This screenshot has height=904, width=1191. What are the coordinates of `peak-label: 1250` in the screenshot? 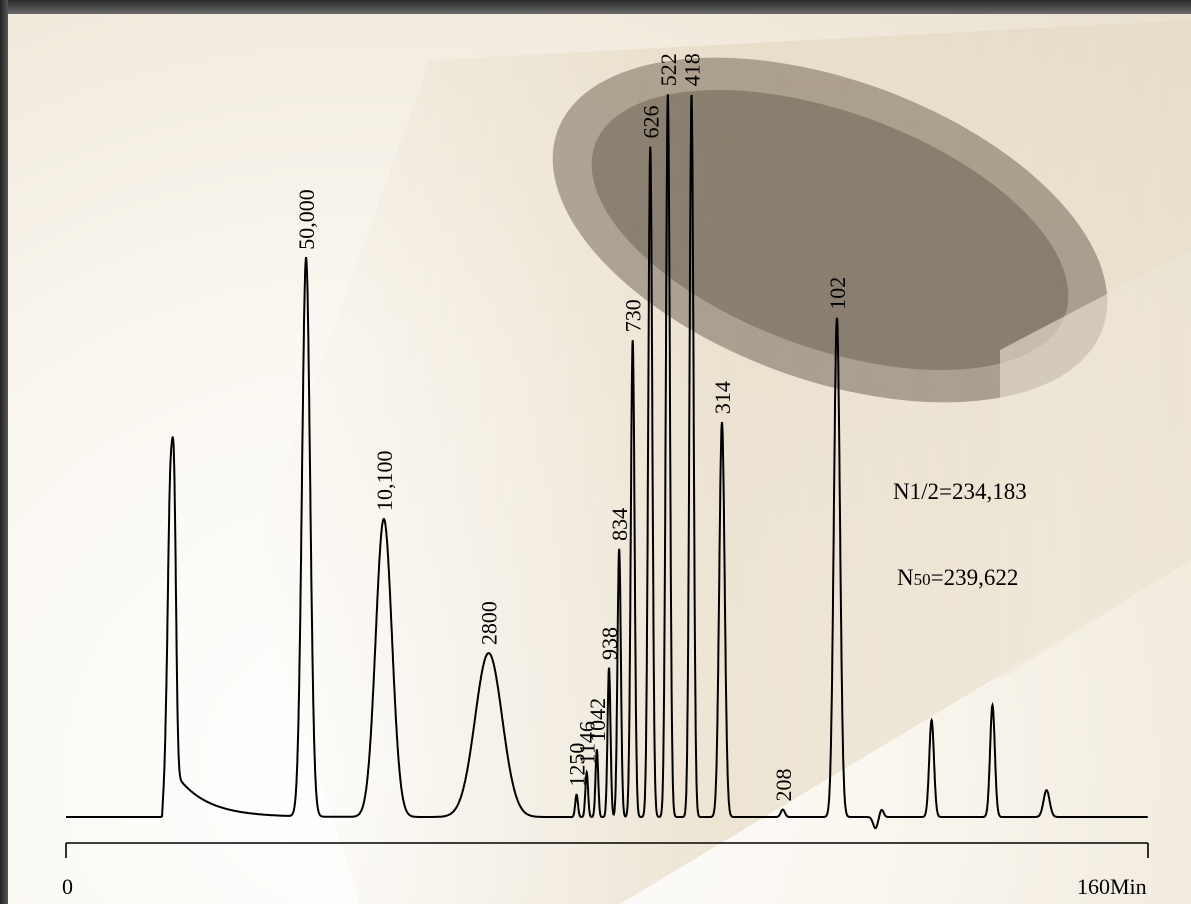 It's located at (577, 765).